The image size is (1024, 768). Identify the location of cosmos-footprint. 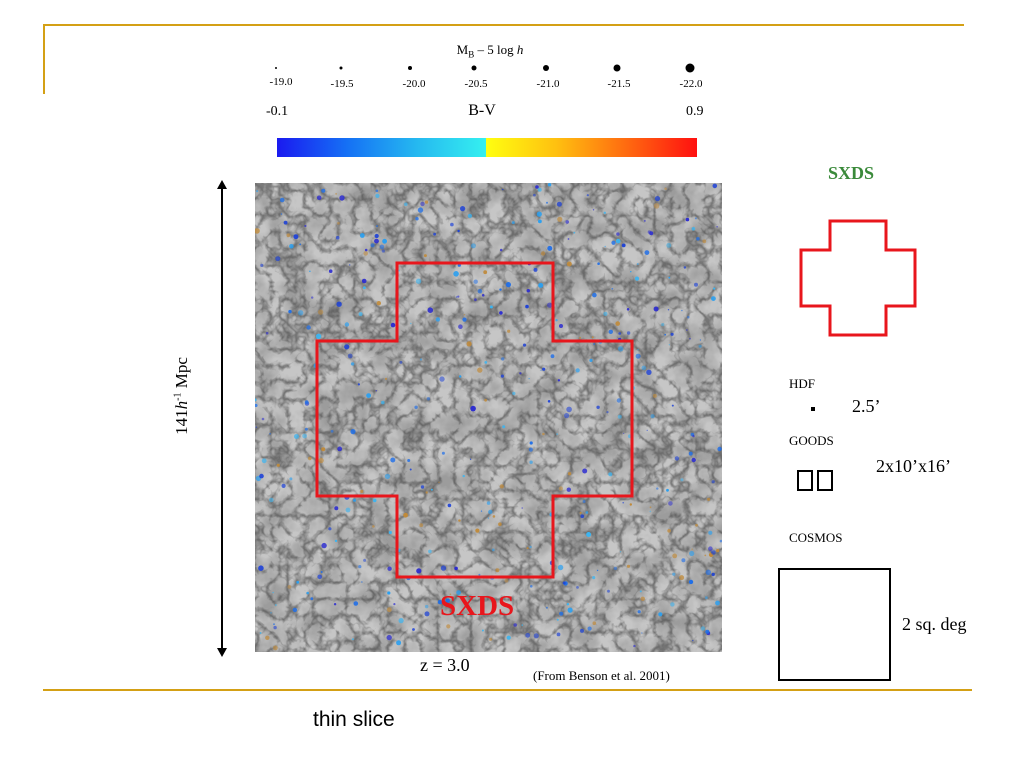
(834, 624).